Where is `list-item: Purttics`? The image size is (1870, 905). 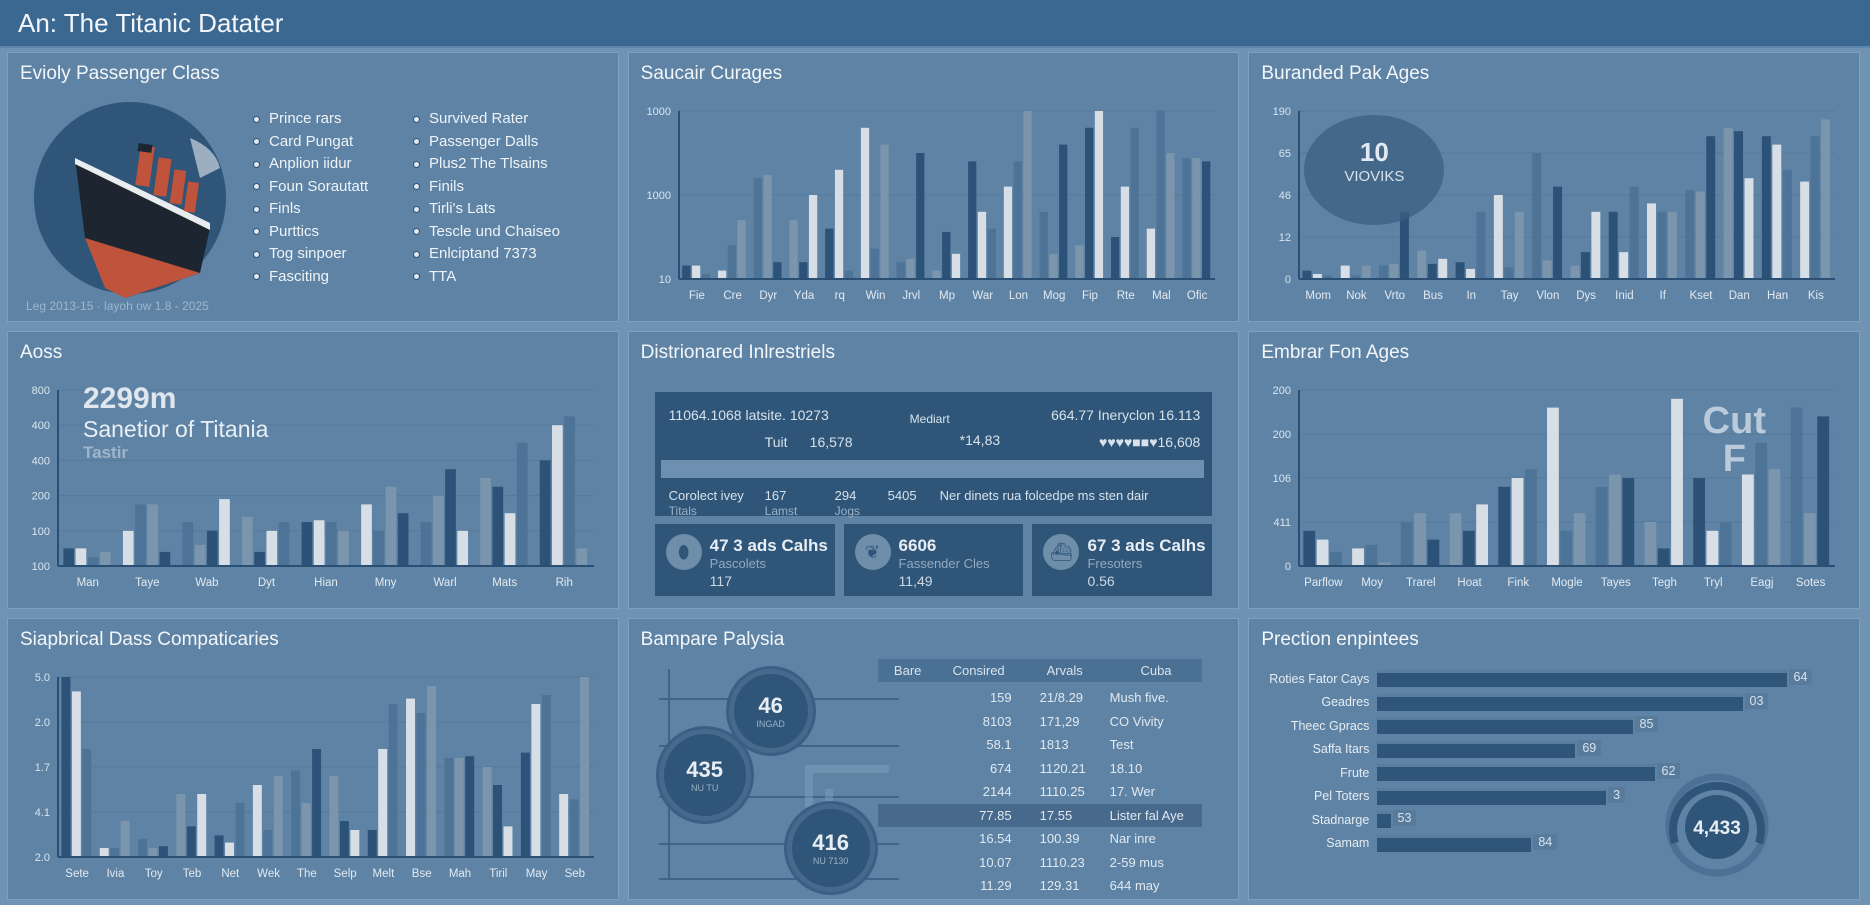
list-item: Purttics is located at coordinates (310, 232).